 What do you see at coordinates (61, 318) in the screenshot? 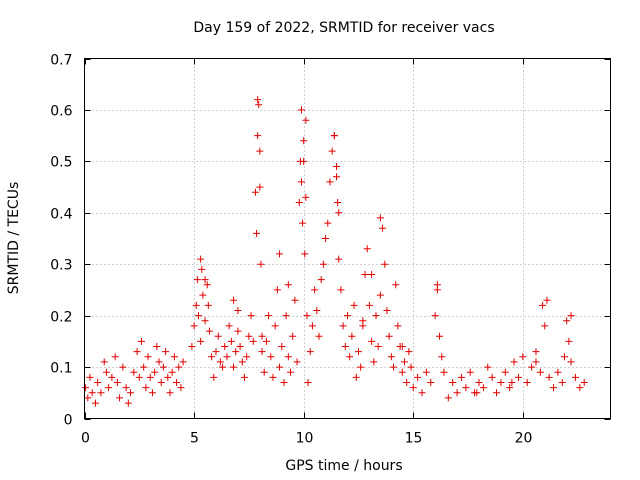
I see `y-tick-label: 0.2` at bounding box center [61, 318].